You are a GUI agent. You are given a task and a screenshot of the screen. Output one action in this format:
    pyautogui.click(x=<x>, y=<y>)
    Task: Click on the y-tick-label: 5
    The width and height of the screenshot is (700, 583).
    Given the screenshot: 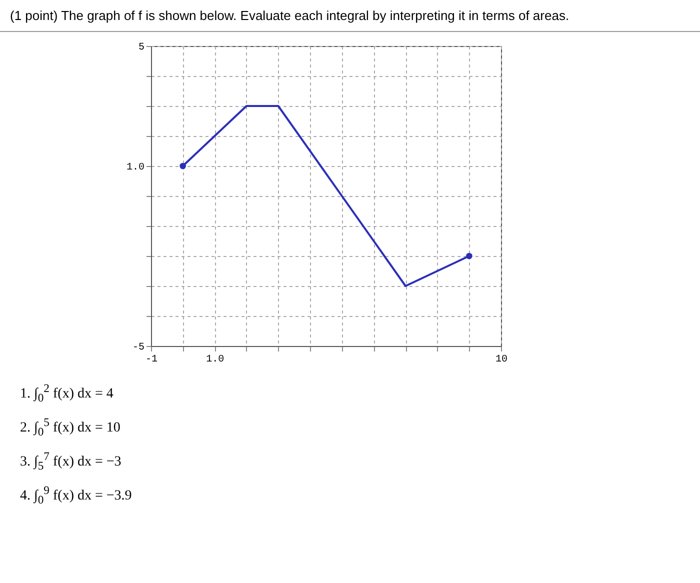 What is the action you would take?
    pyautogui.click(x=141, y=48)
    